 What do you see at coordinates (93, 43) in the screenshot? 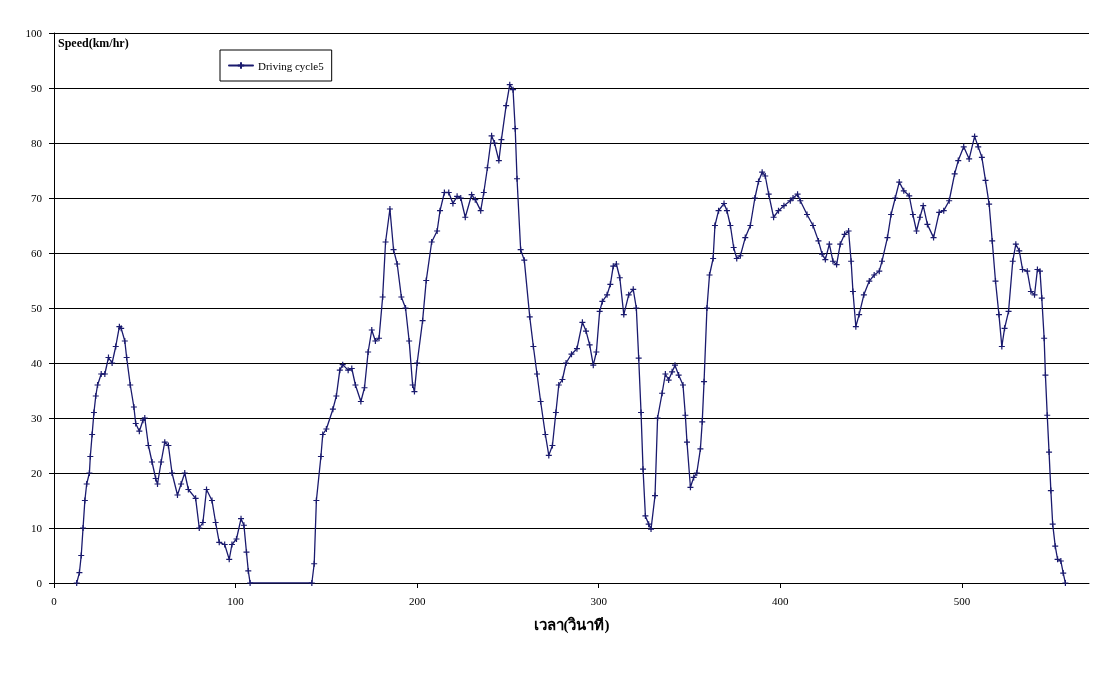
I see `y-axis-title: Speed(km/hr)` at bounding box center [93, 43].